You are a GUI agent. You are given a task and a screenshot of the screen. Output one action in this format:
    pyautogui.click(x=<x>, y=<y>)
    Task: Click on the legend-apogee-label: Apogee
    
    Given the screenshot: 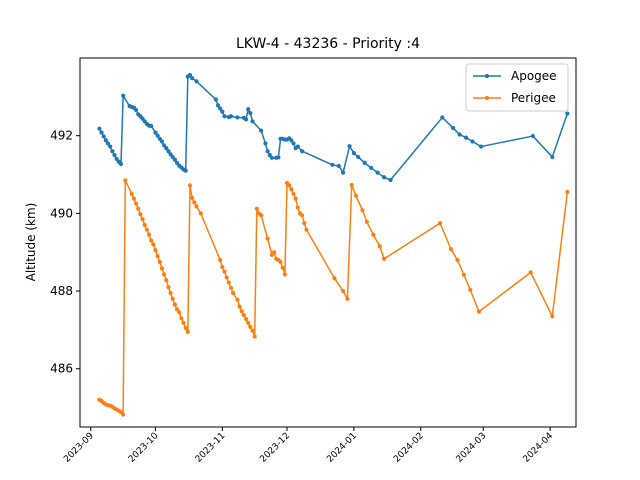 What is the action you would take?
    pyautogui.click(x=534, y=76)
    